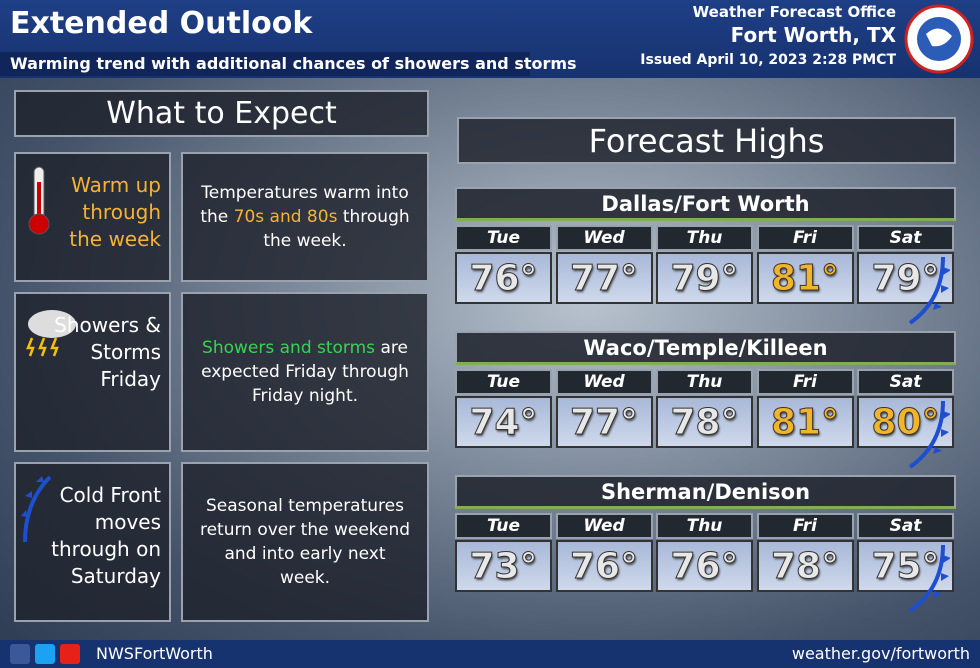 The image size is (980, 668). What do you see at coordinates (939, 39) in the screenshot?
I see `nws-logo` at bounding box center [939, 39].